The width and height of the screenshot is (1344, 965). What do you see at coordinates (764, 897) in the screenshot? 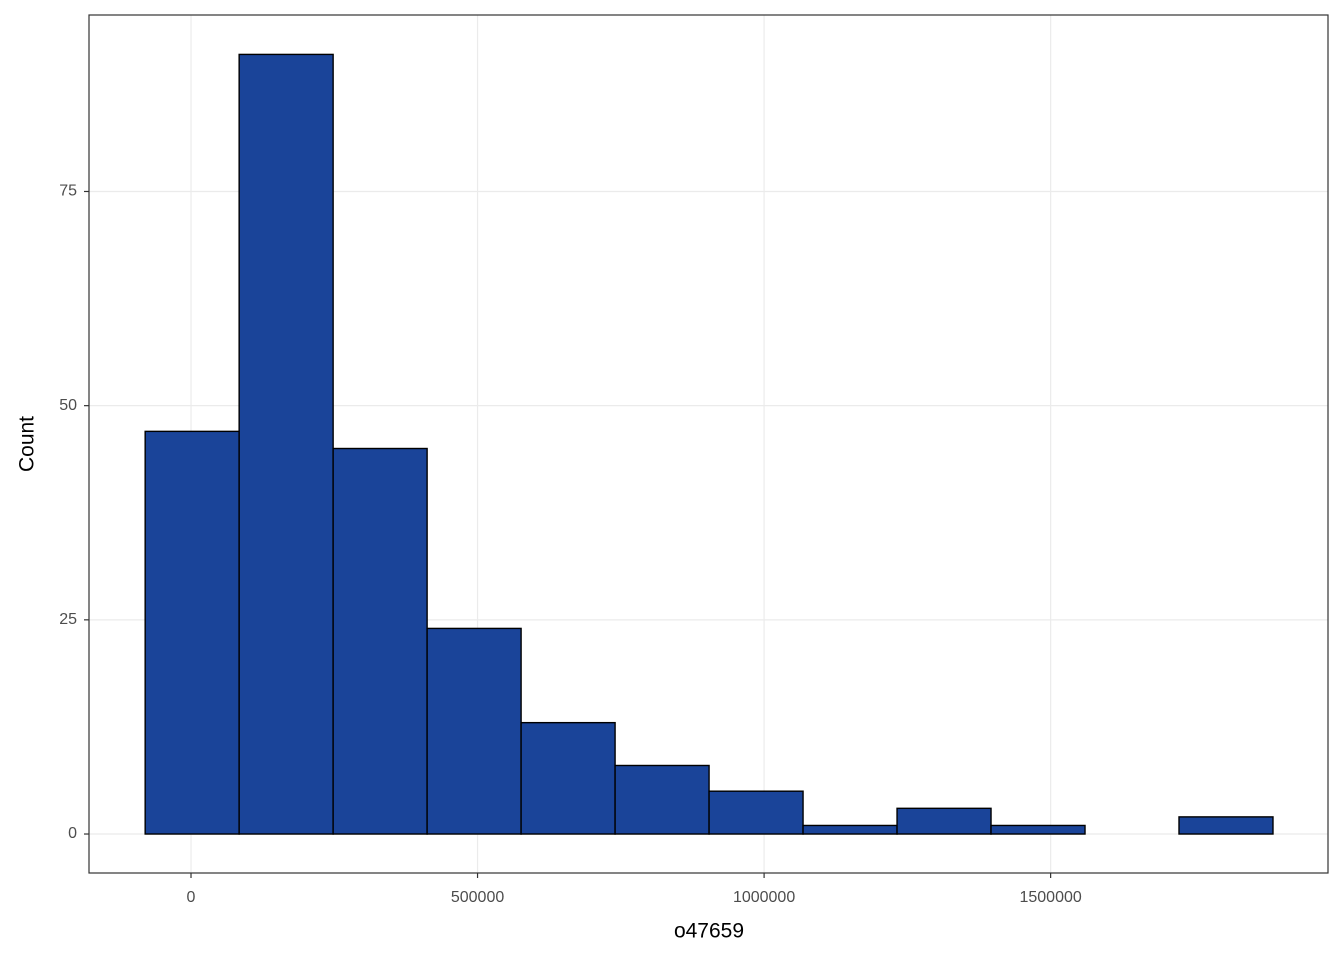
I see `x-tick-label: 1000000` at bounding box center [764, 897].